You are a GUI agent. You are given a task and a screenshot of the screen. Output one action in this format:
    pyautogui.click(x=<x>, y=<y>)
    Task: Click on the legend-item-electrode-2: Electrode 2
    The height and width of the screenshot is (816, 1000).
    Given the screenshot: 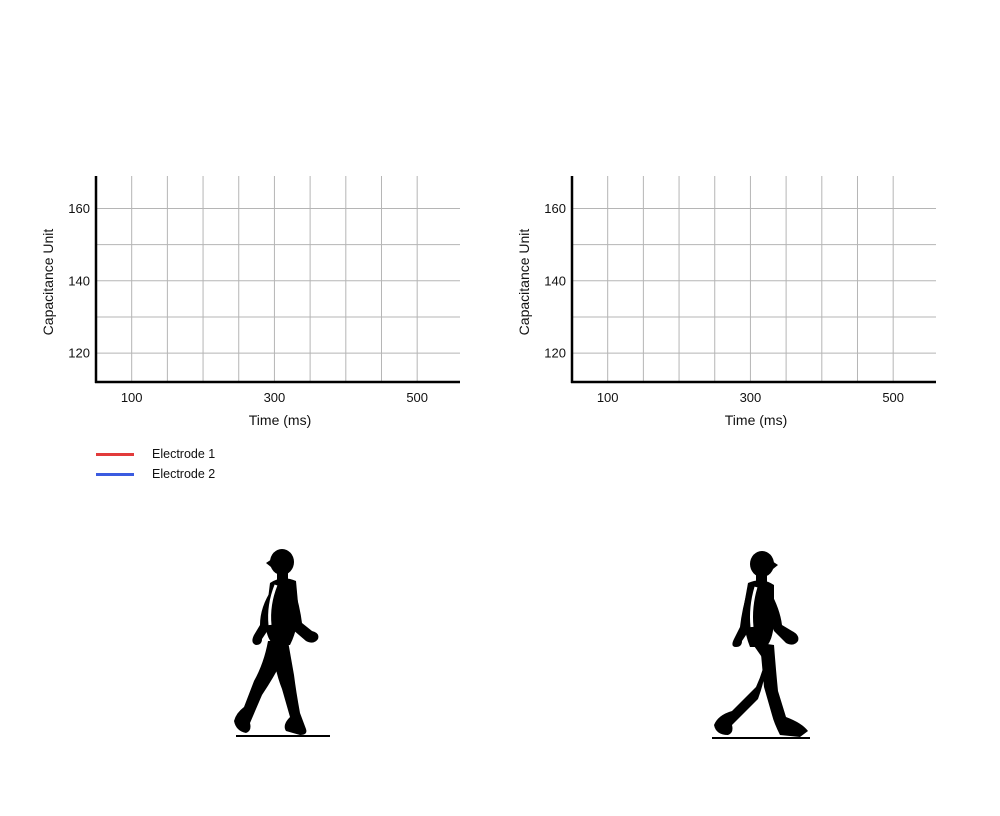 What is the action you would take?
    pyautogui.click(x=155, y=474)
    